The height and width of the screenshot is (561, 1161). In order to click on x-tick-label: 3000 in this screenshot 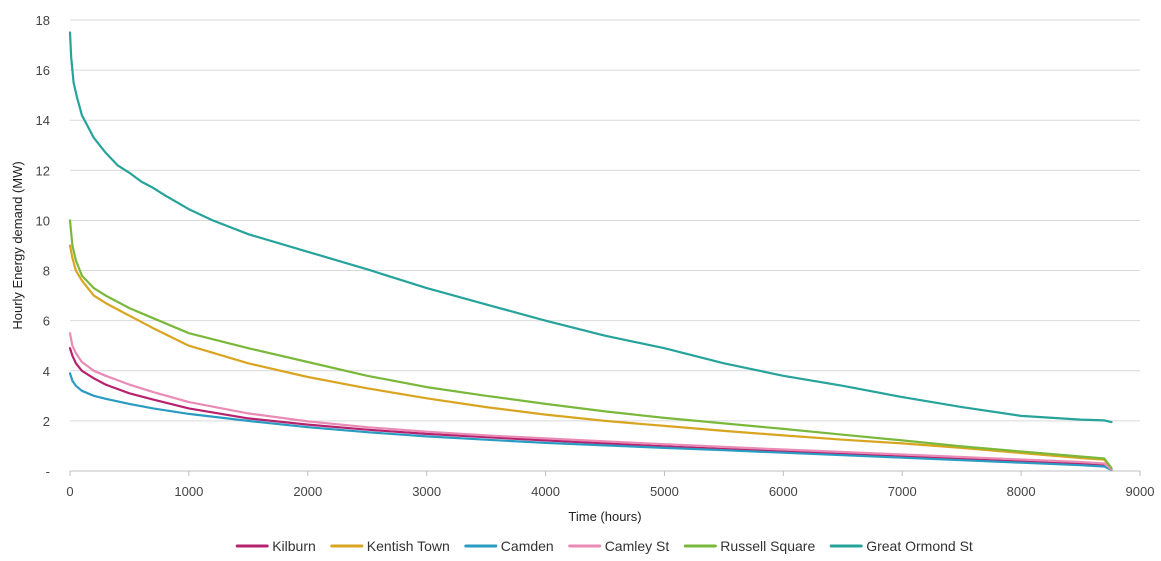, I will do `click(426, 491)`.